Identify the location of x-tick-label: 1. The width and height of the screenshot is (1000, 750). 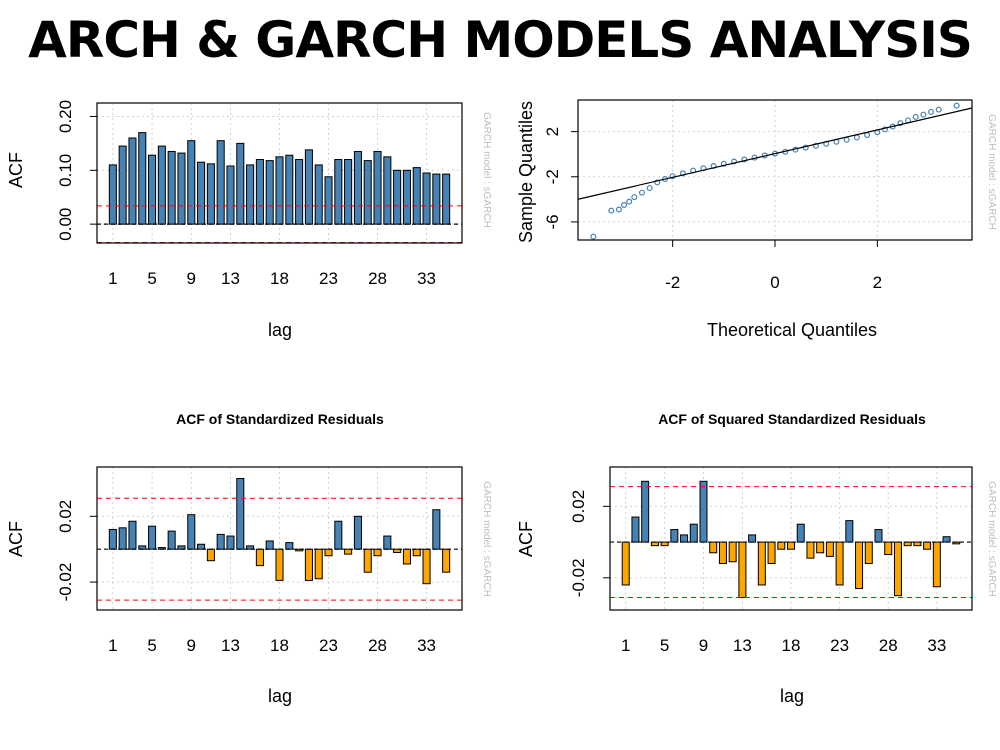
(625, 645).